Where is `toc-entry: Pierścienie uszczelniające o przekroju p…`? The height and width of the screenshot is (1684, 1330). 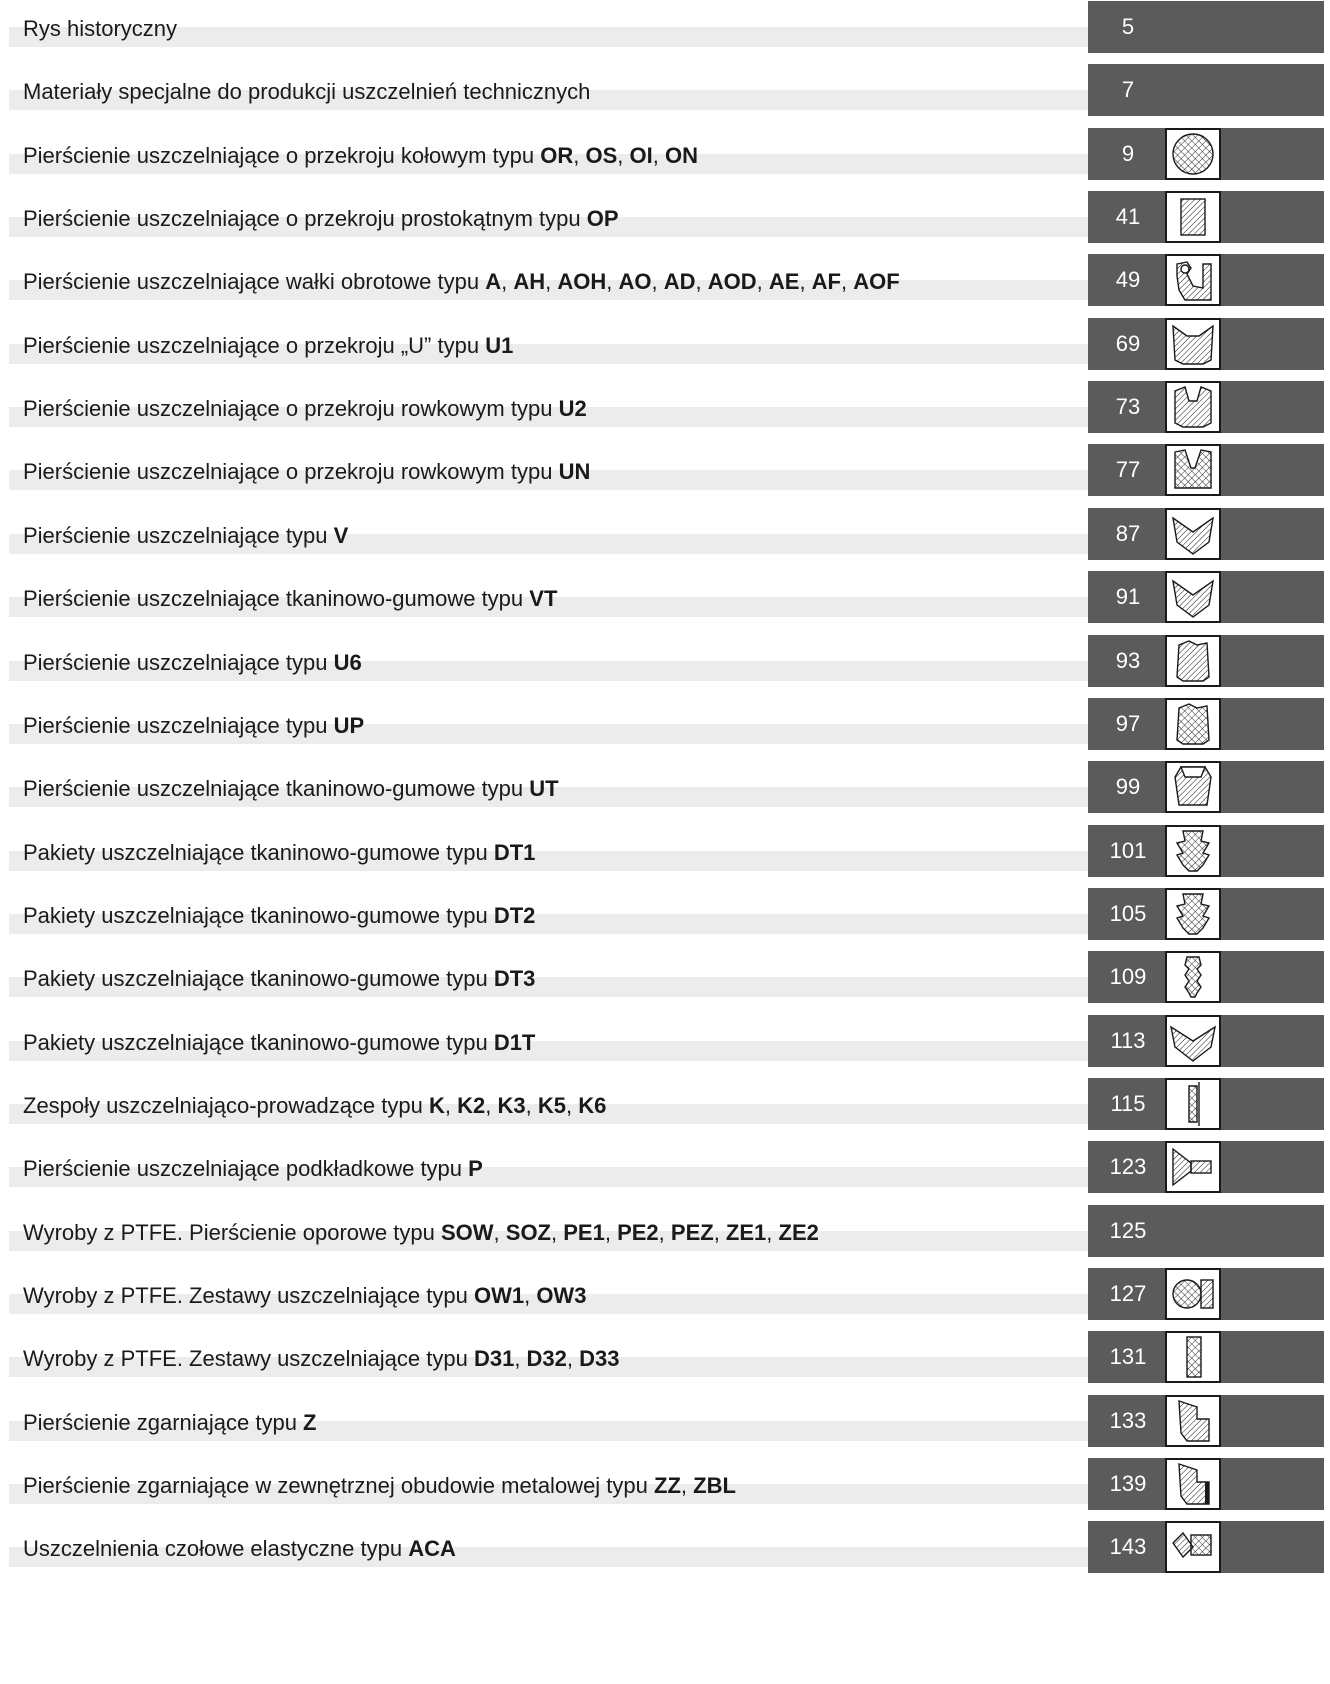 toc-entry: Pierścienie uszczelniające o przekroju p… is located at coordinates (665, 217).